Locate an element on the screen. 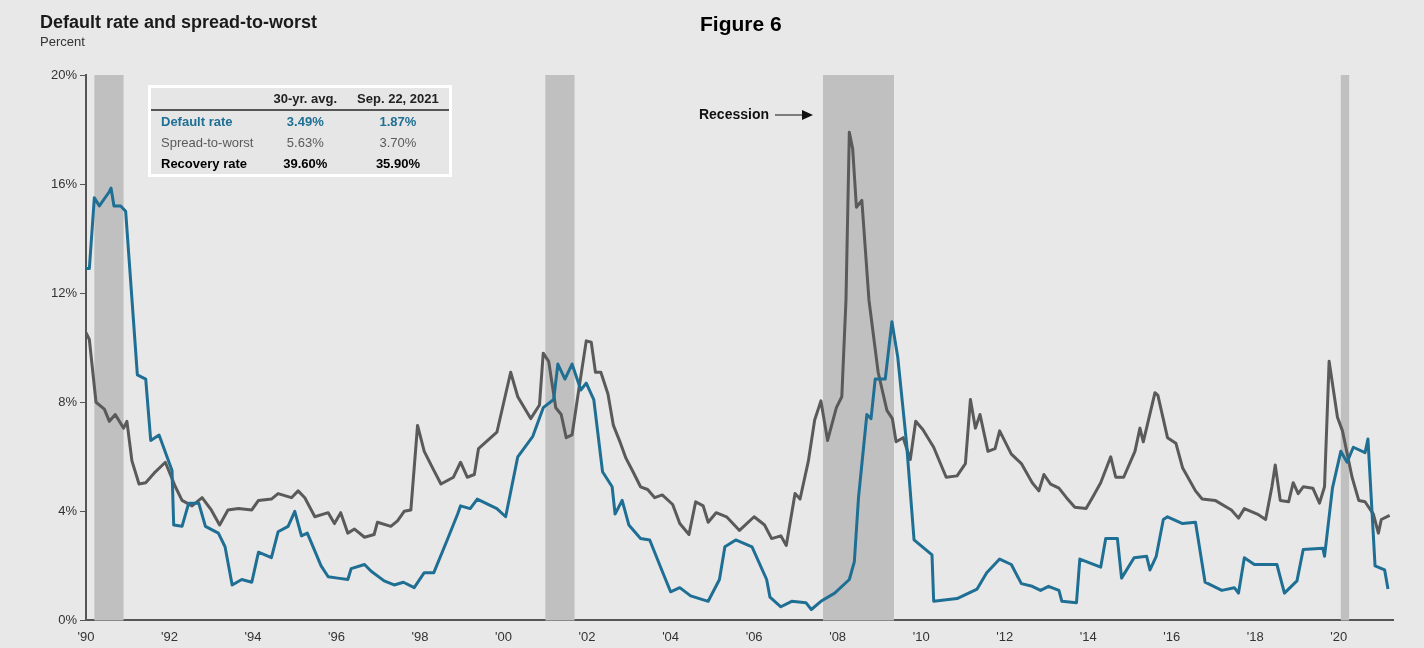 Image resolution: width=1424 pixels, height=648 pixels. x-tick-label: '06 is located at coordinates (754, 636).